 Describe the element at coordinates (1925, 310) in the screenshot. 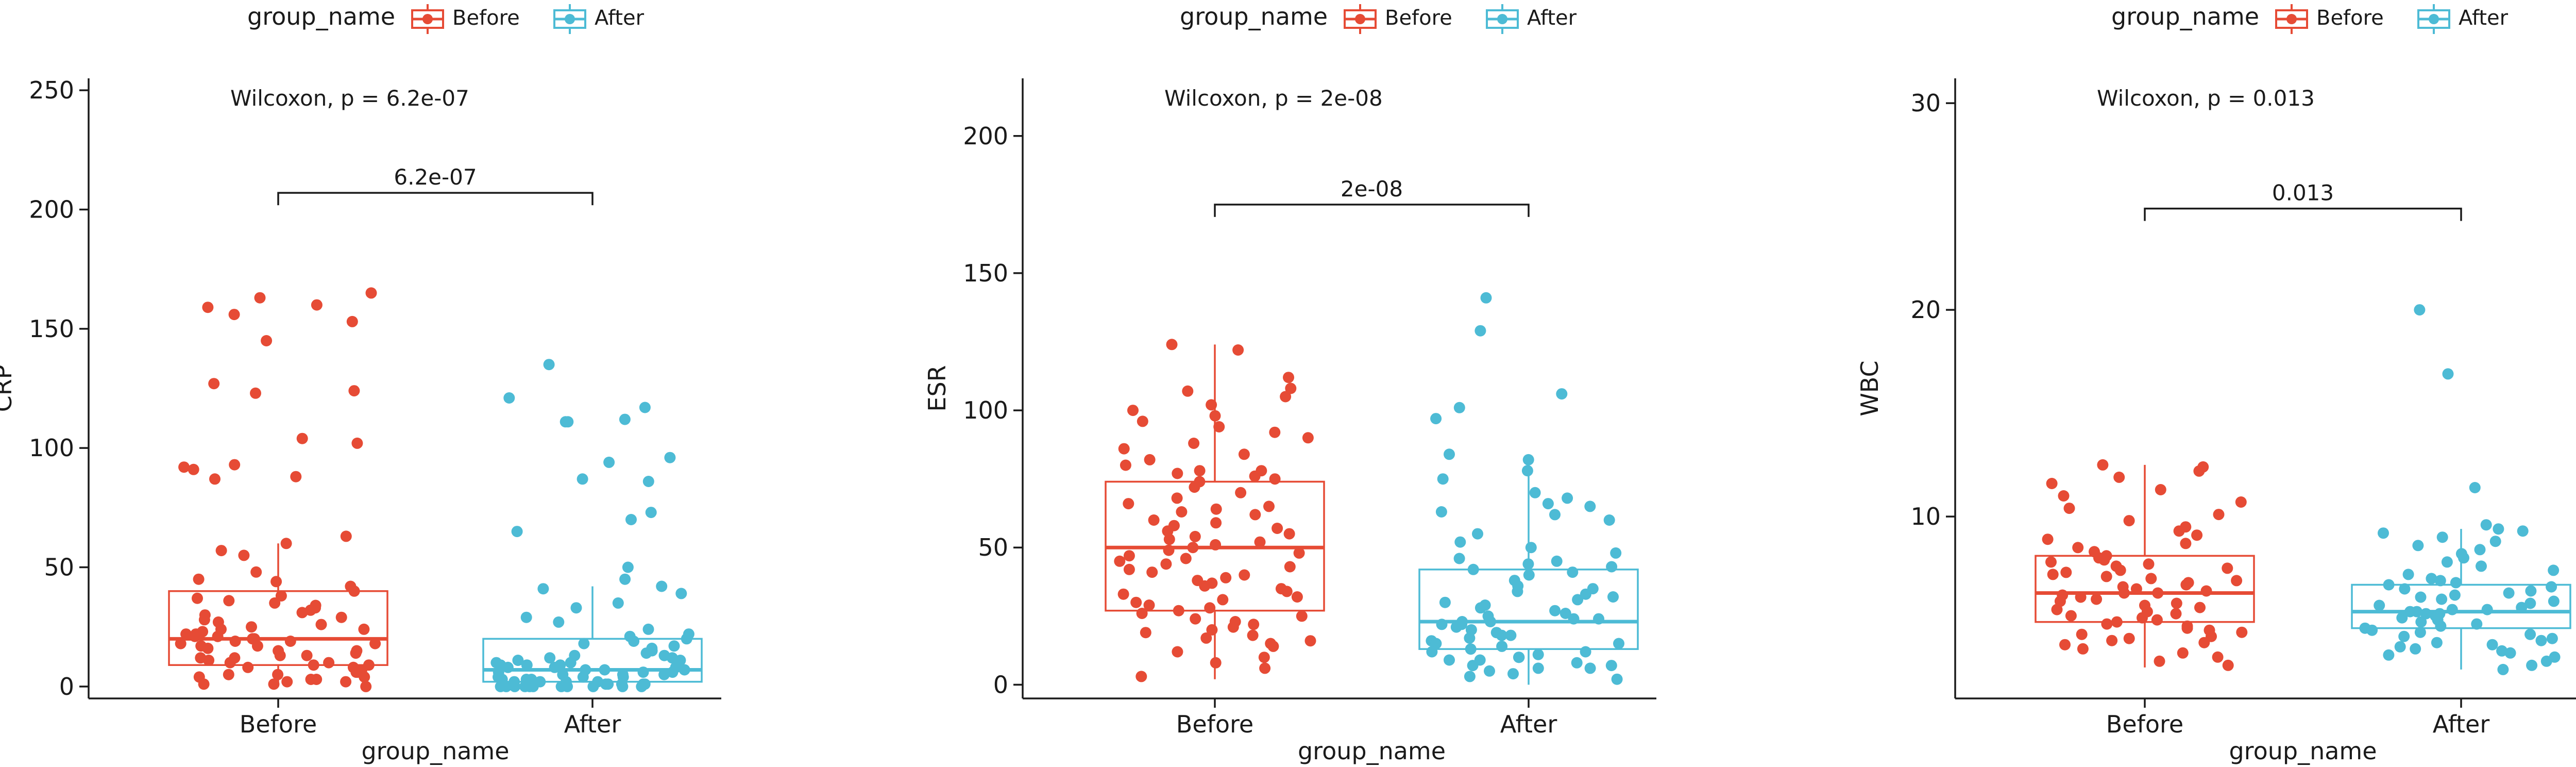

I see `y-tick-label: 20` at that location.